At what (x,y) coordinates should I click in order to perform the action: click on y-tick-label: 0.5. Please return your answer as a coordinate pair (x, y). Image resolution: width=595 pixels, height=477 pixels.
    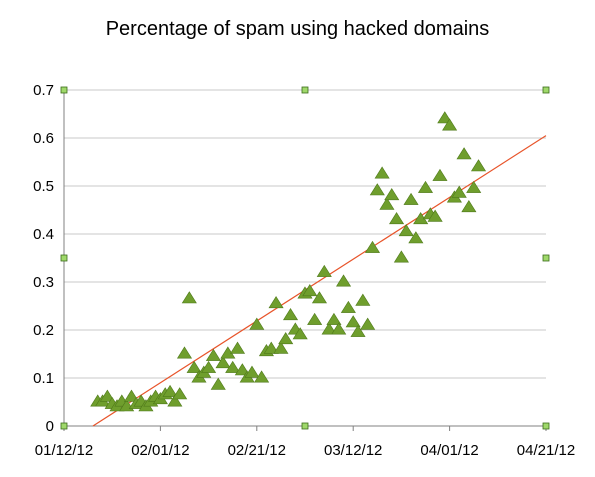
    Looking at the image, I should click on (43, 186).